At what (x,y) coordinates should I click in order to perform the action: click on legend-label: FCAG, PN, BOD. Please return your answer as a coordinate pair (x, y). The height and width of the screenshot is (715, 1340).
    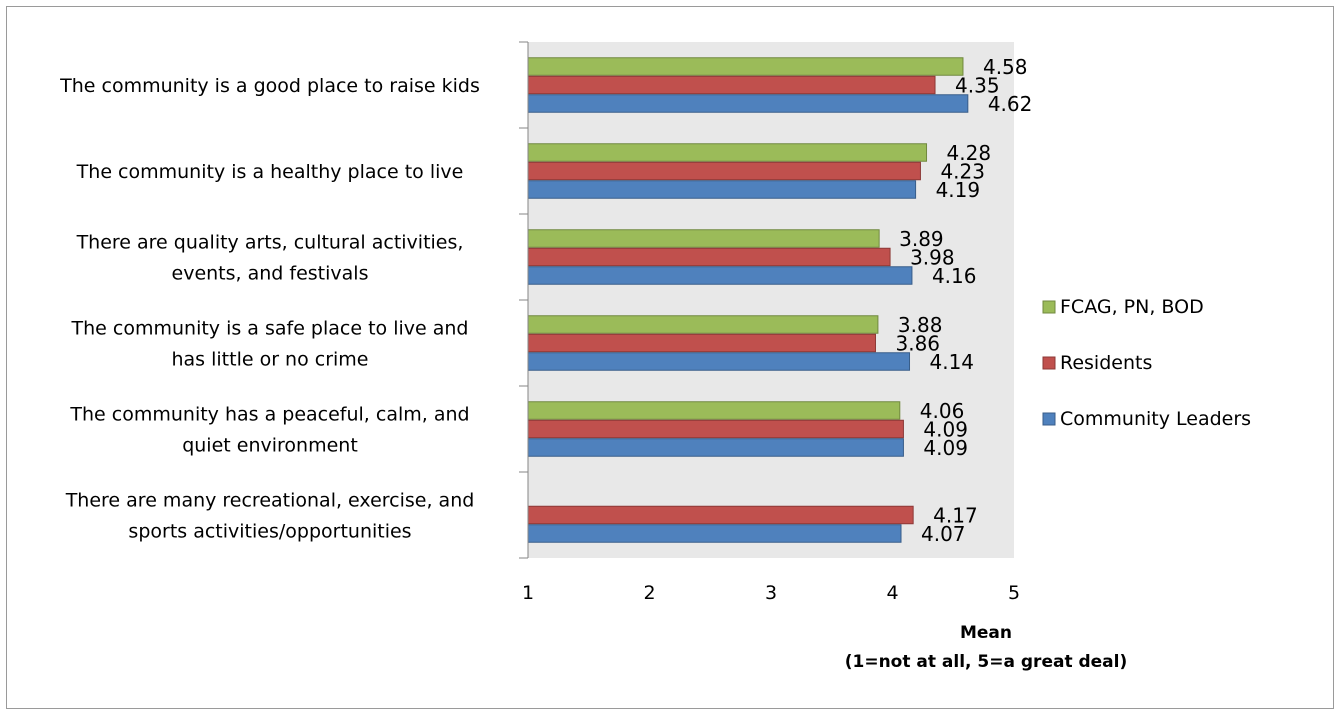
    Looking at the image, I should click on (1132, 307).